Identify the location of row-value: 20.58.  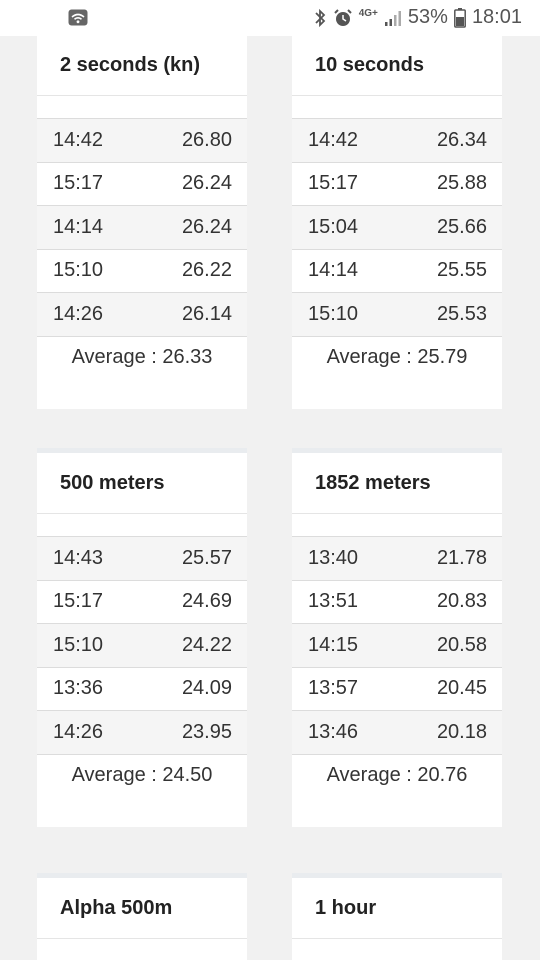
(461, 644).